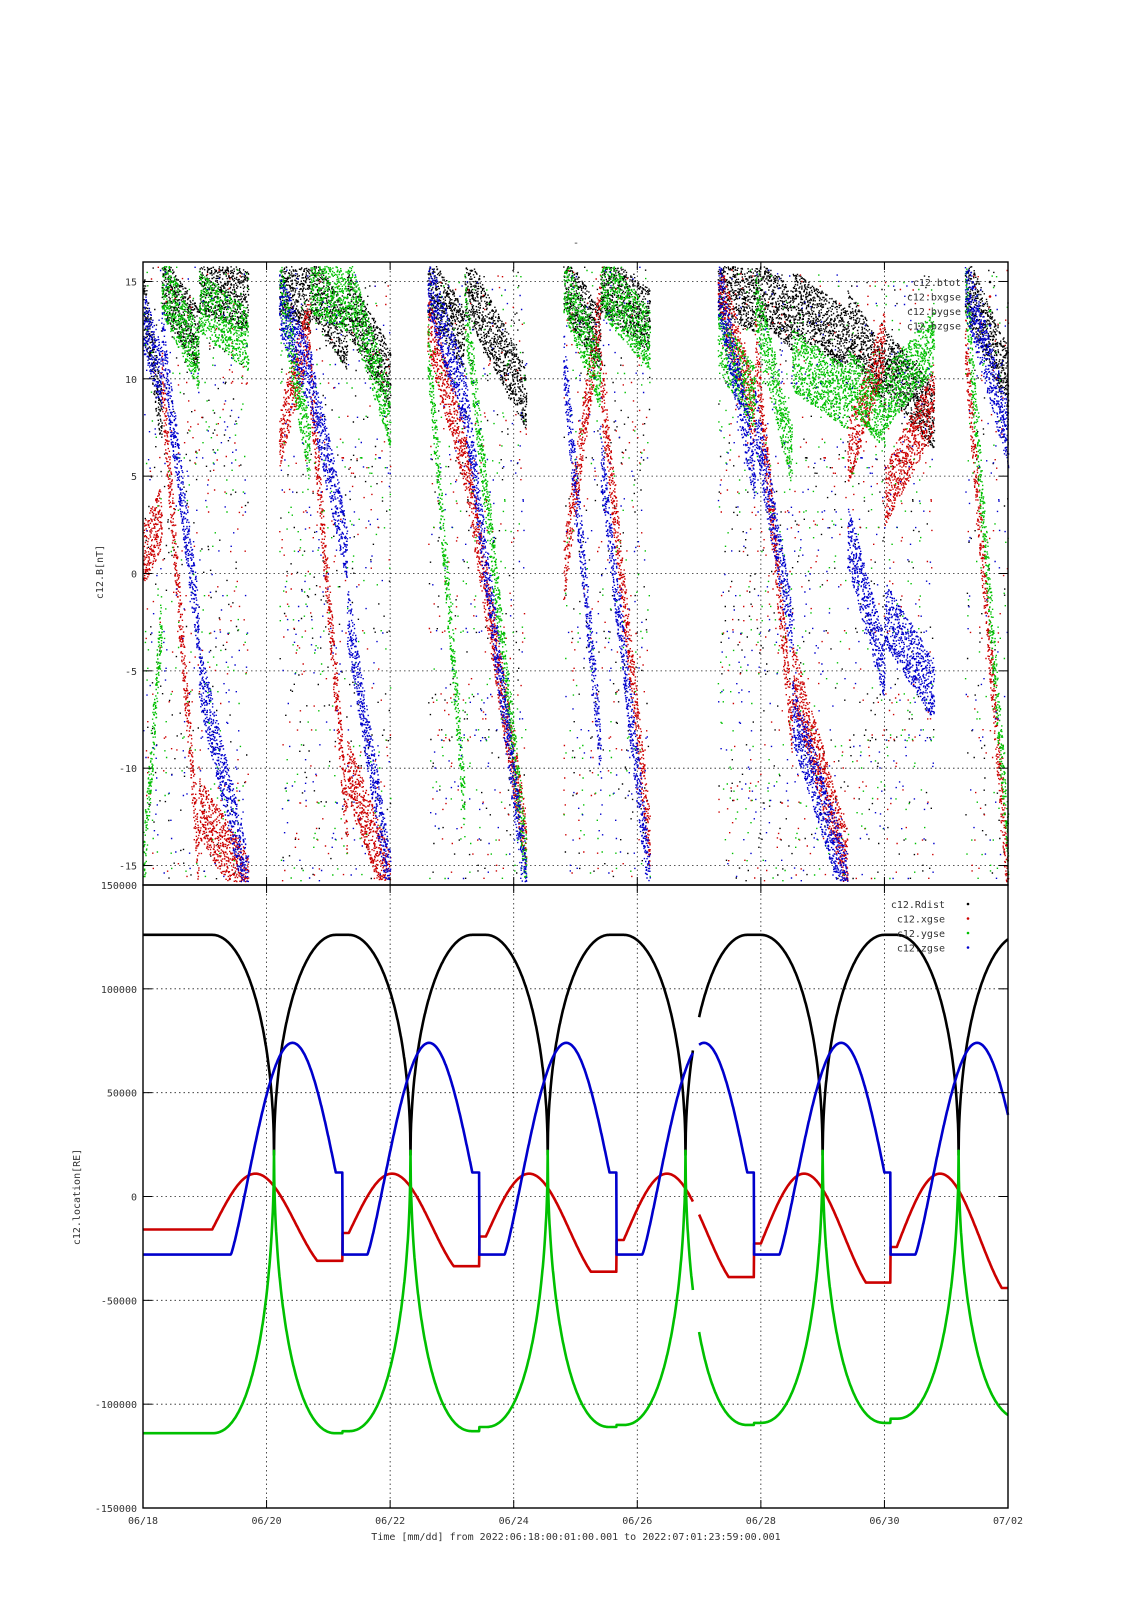 The width and height of the screenshot is (1131, 1600). Describe the element at coordinates (937, 283) in the screenshot. I see `legend-entry: c12.btot` at that location.